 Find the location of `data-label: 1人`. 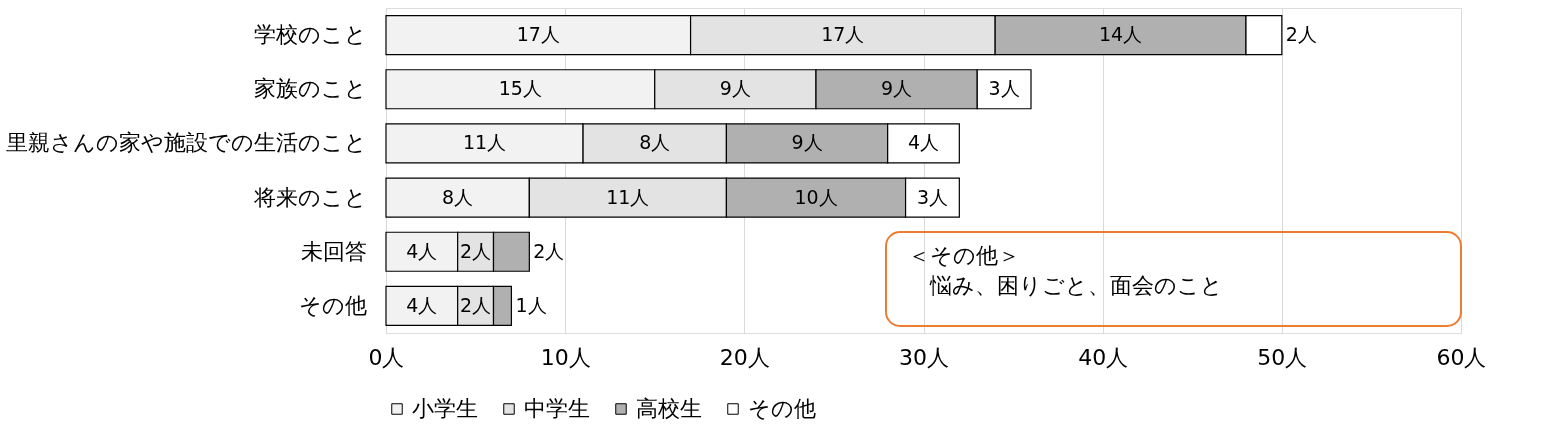

data-label: 1人 is located at coordinates (531, 304).